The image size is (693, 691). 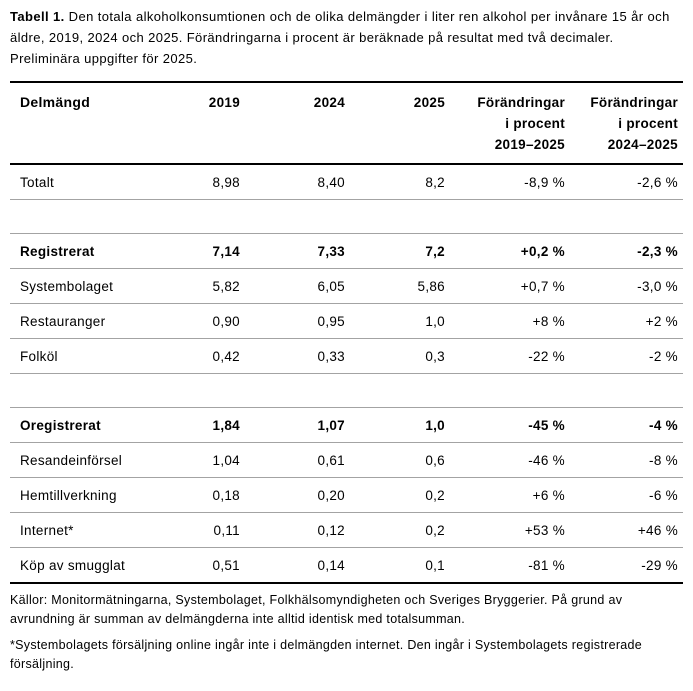 I want to click on row-label: Köp av smugglat, so click(x=73, y=565).